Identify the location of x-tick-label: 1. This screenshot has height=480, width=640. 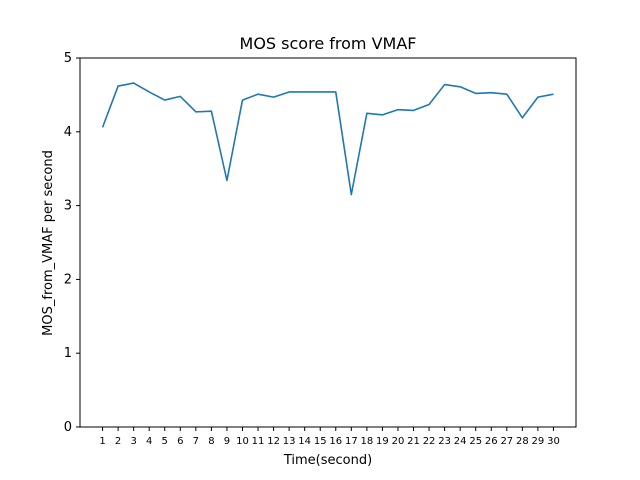
(102, 441).